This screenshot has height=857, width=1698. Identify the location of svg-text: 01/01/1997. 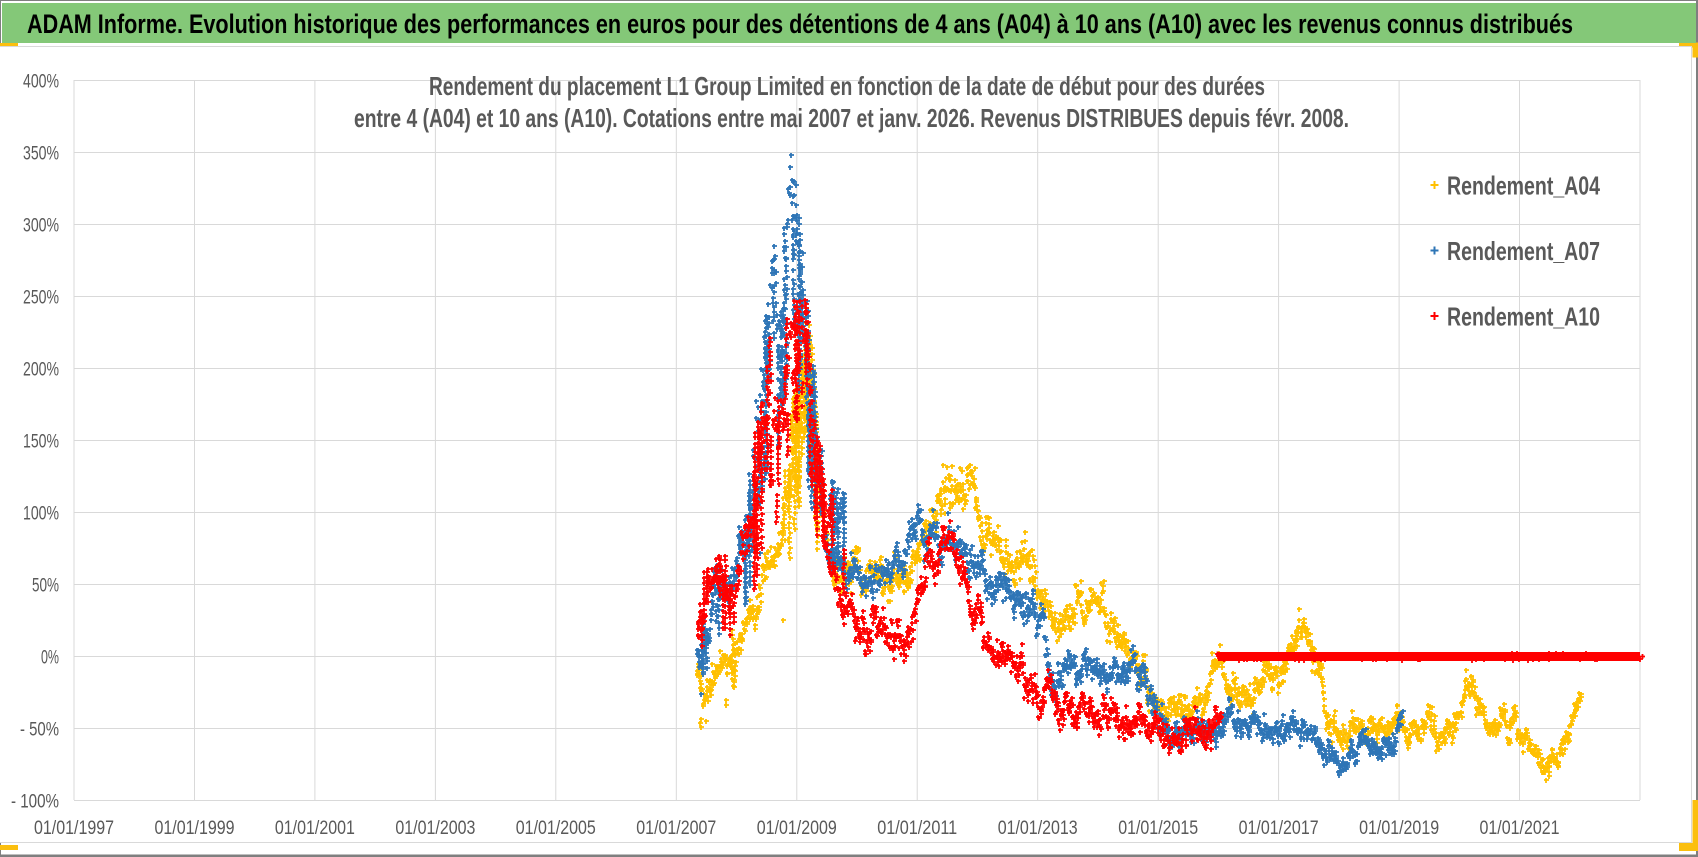
(74, 828).